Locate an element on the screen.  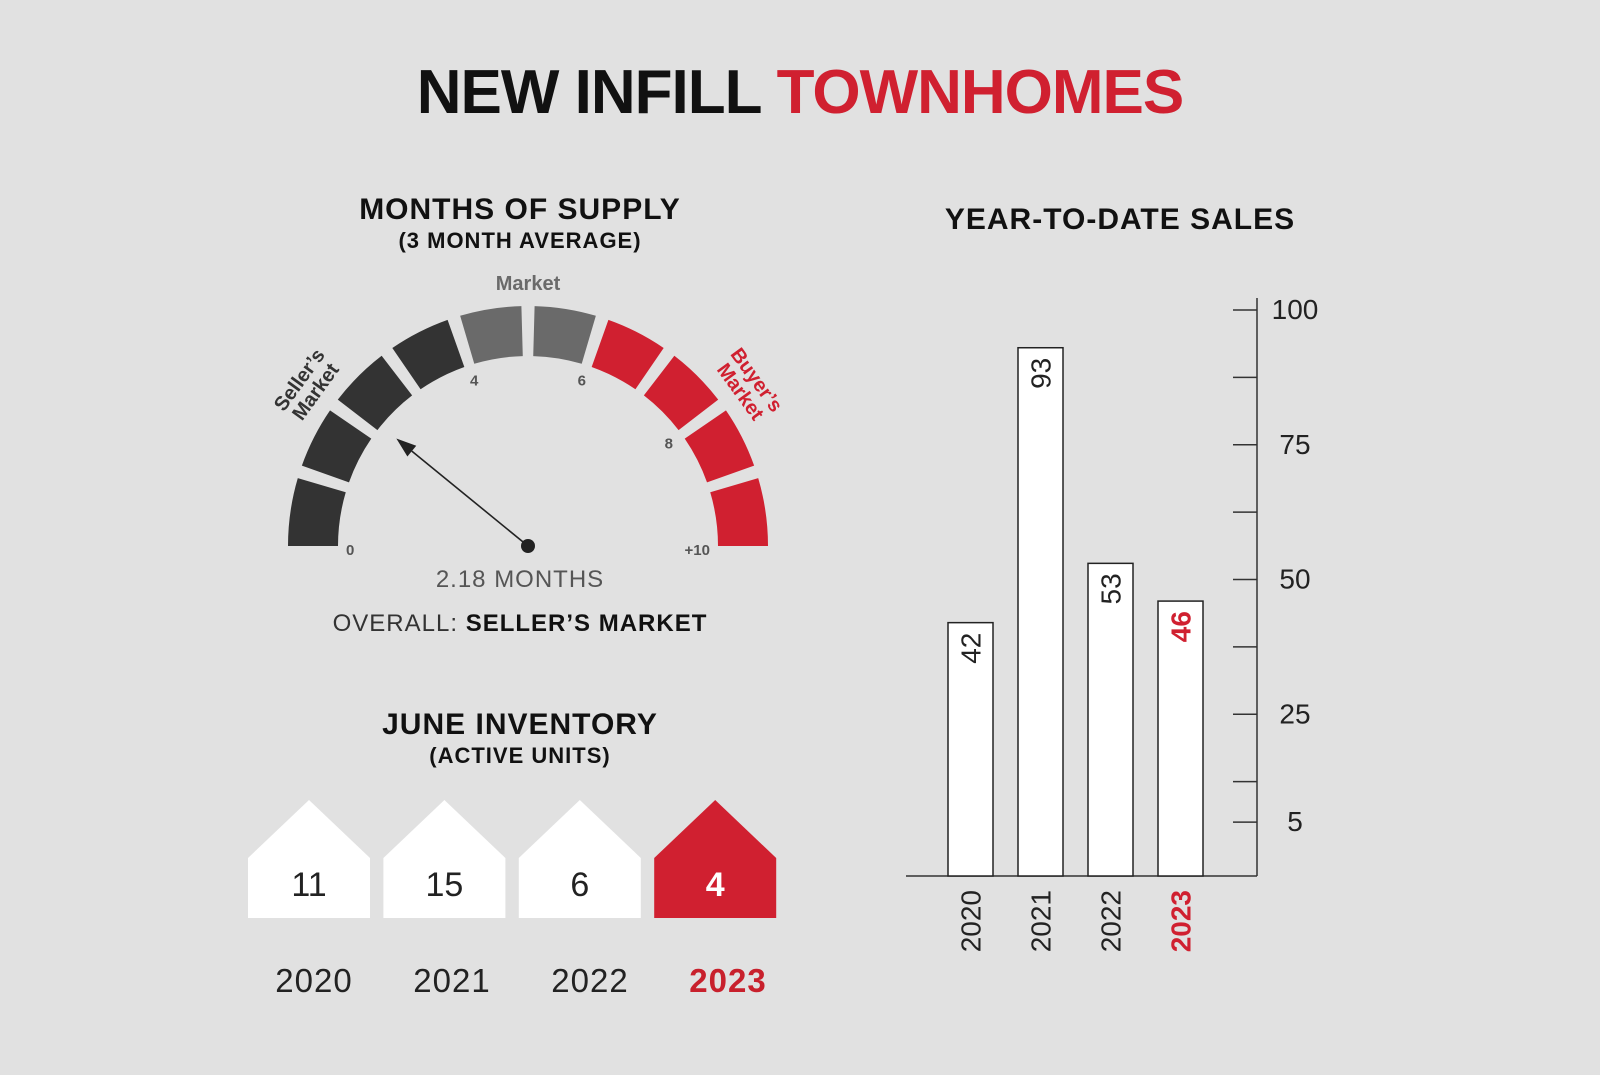
title-part-1: NEW INFILL is located at coordinates (589, 92).